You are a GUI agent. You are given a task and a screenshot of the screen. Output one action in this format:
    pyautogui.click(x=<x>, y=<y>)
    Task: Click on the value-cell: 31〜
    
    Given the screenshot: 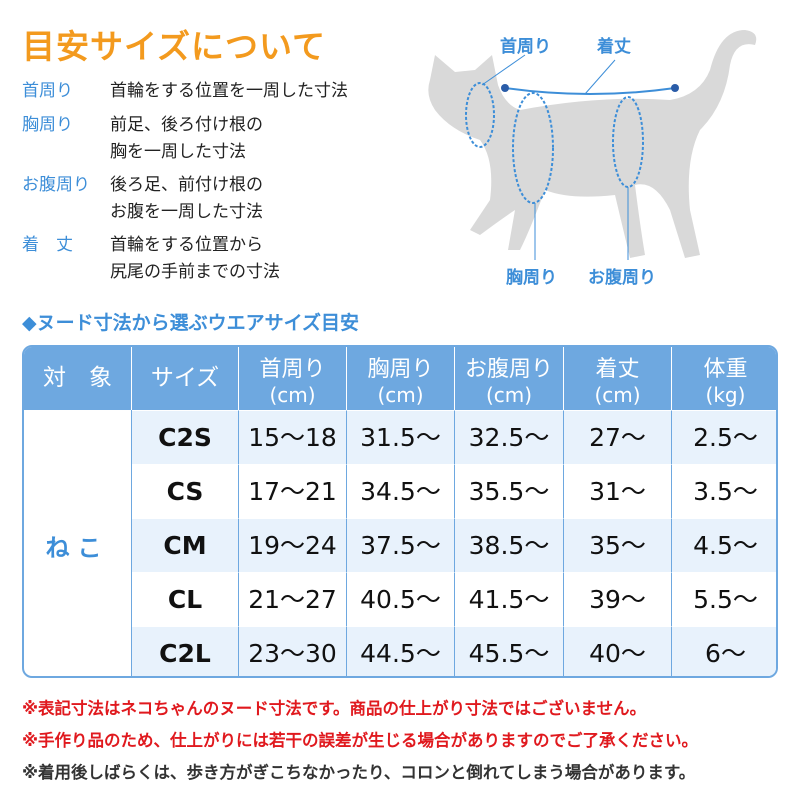 What is the action you would take?
    pyautogui.click(x=618, y=491)
    